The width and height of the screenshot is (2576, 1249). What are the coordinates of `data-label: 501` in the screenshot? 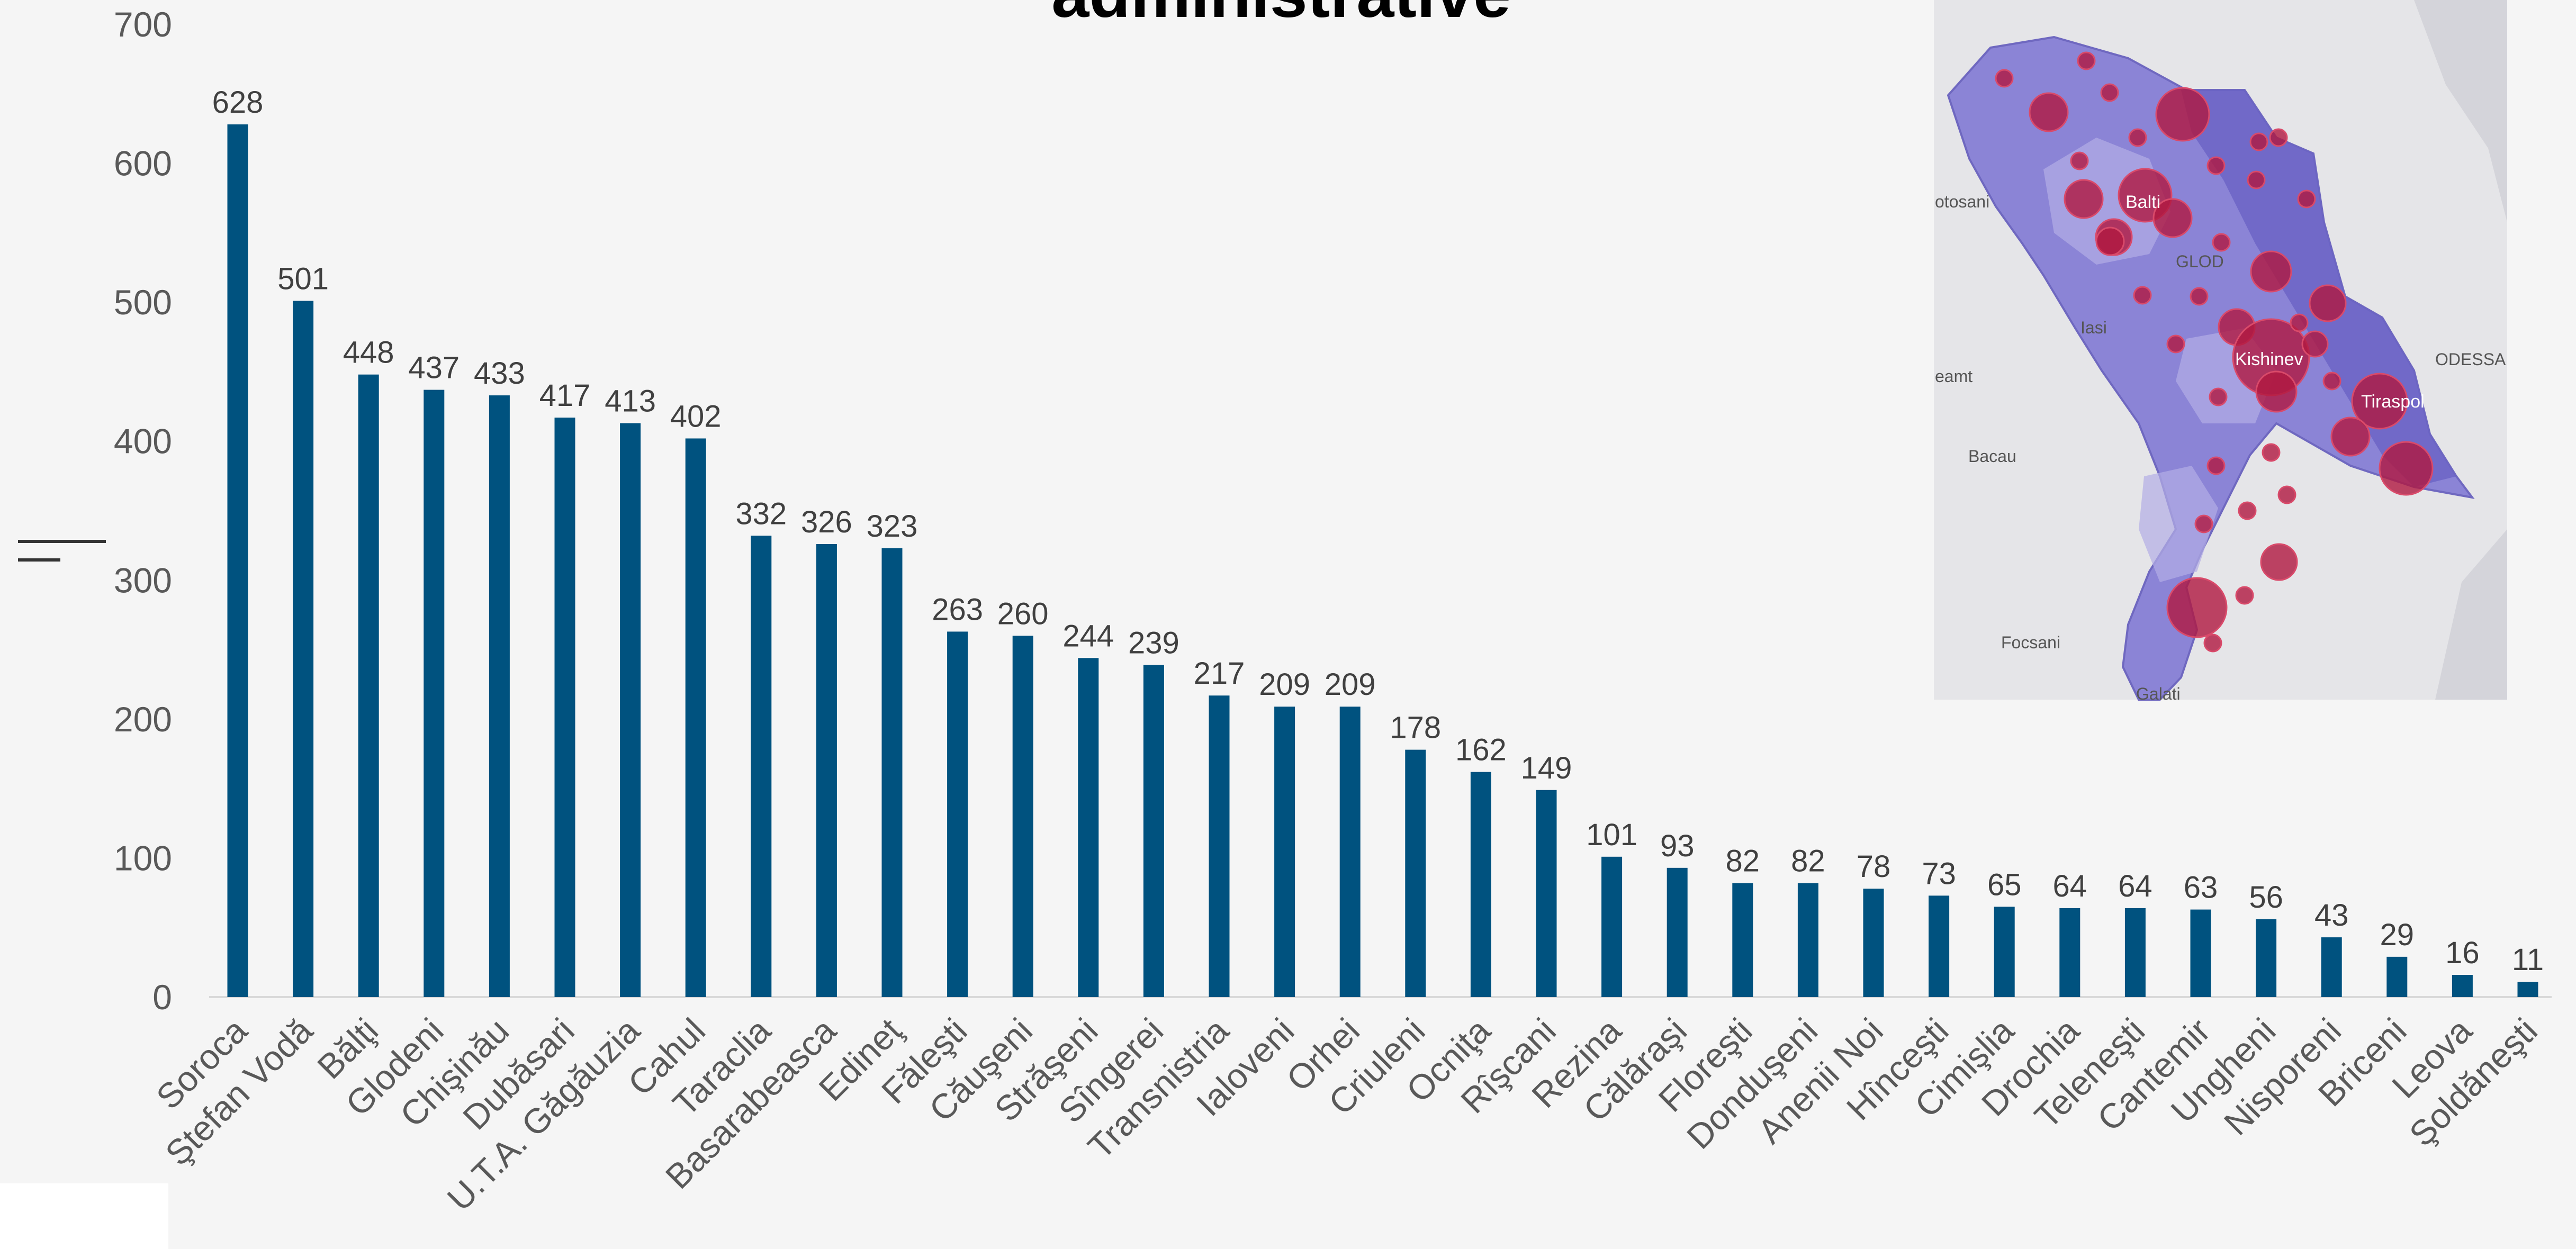 It's located at (303, 279).